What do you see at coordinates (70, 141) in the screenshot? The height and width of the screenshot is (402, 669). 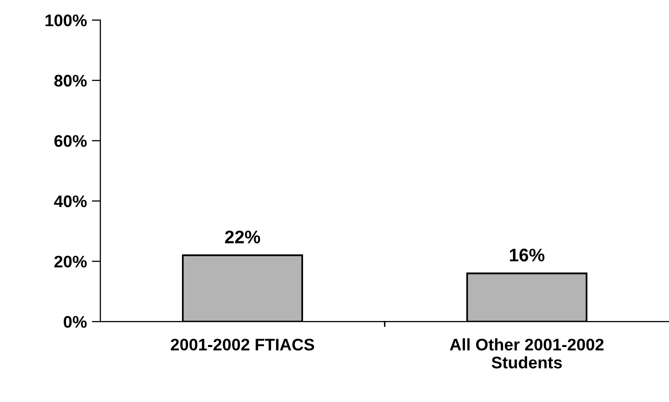 I see `y-tick-label: 60%` at bounding box center [70, 141].